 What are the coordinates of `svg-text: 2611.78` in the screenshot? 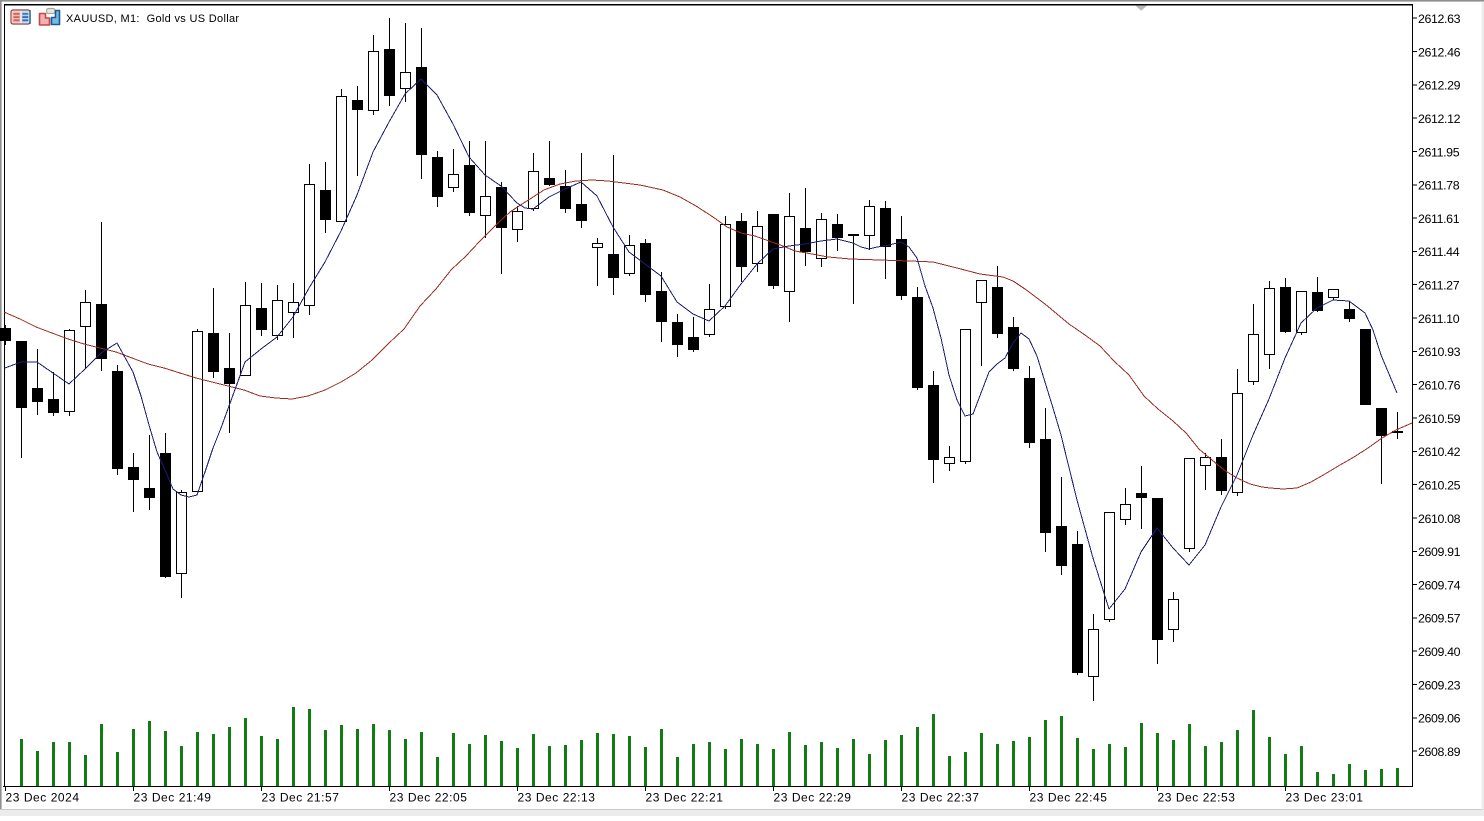 It's located at (1439, 186).